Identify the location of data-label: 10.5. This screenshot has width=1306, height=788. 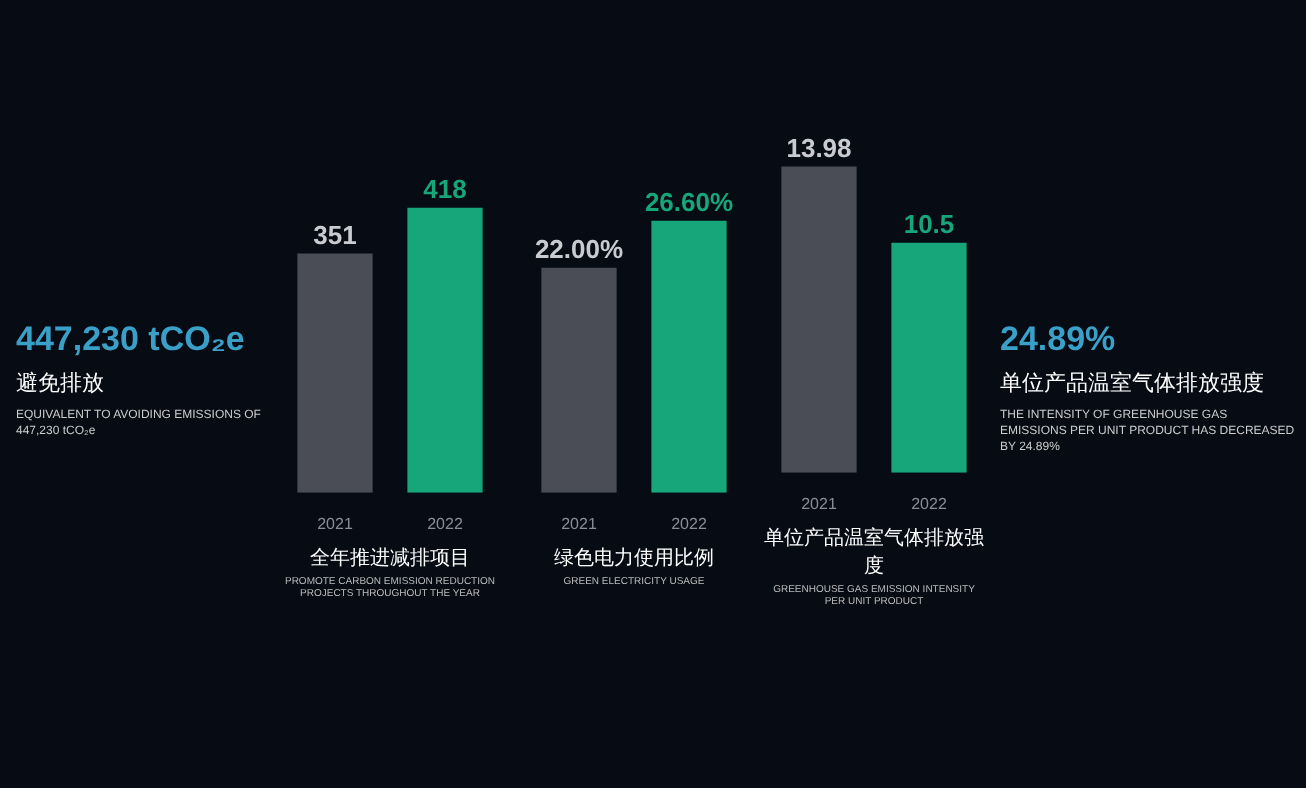
(929, 223).